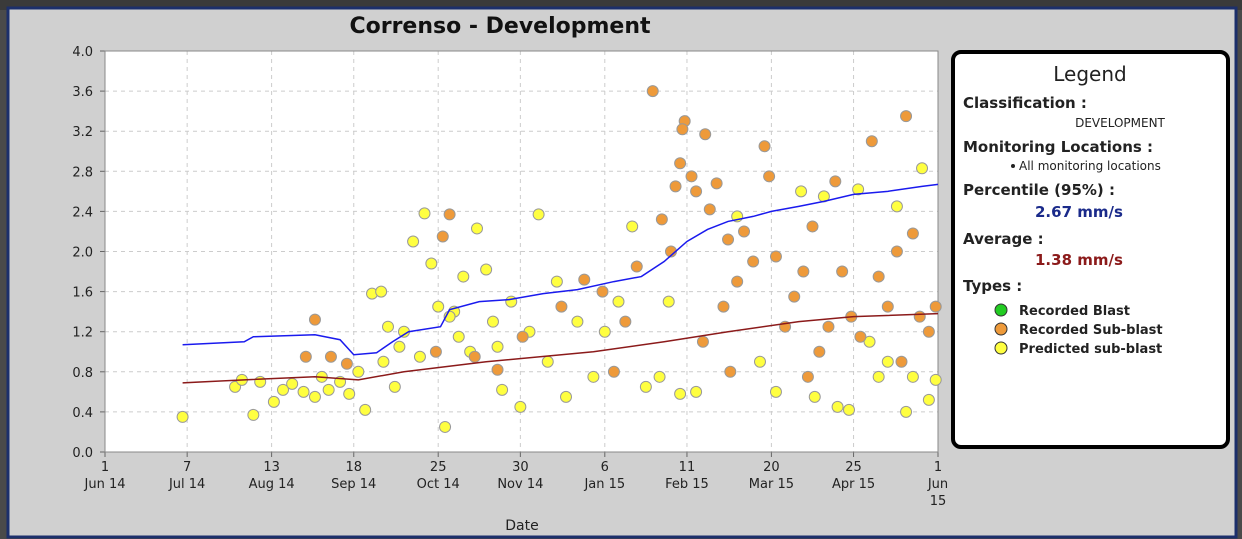 Image resolution: width=1242 pixels, height=539 pixels. Describe the element at coordinates (272, 484) in the screenshot. I see `x-tick-label: Aug 14` at that location.